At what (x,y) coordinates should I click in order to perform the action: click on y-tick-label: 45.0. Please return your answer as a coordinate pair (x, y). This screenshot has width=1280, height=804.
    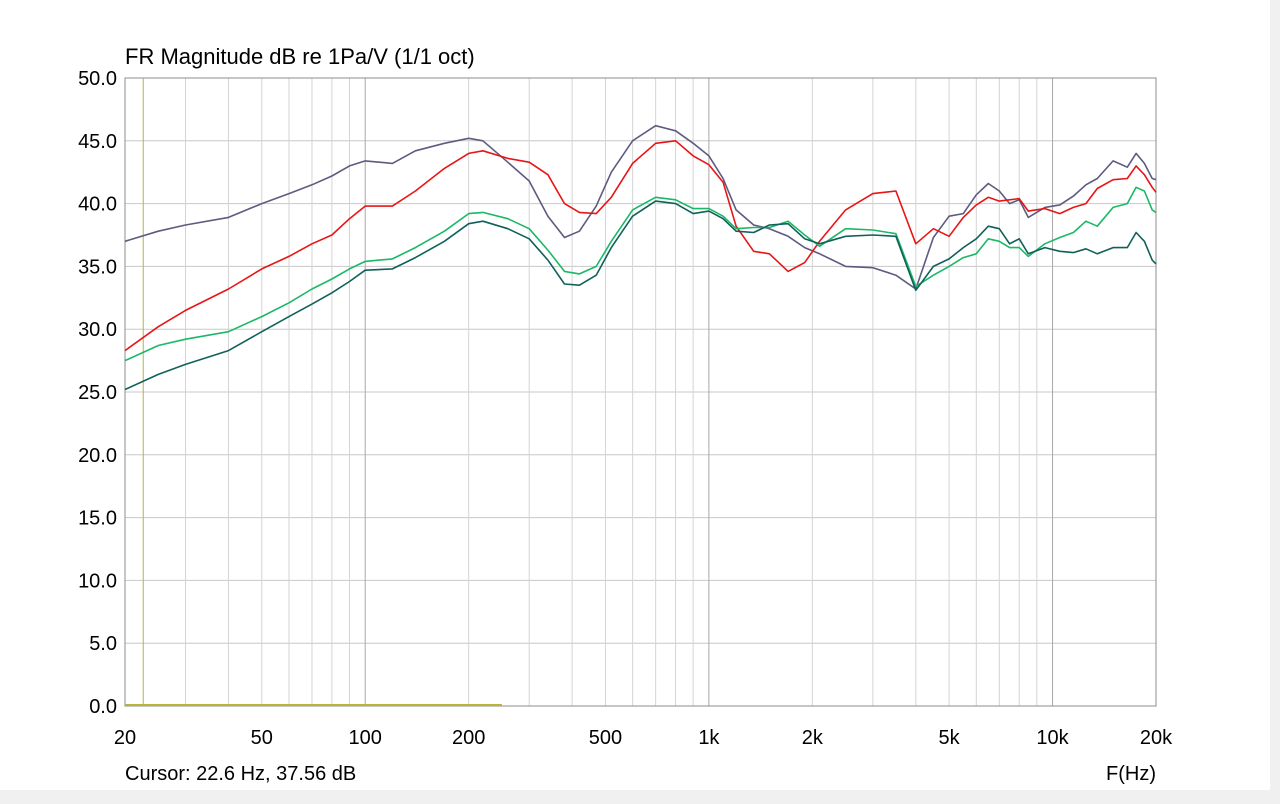
    Looking at the image, I should click on (97, 142).